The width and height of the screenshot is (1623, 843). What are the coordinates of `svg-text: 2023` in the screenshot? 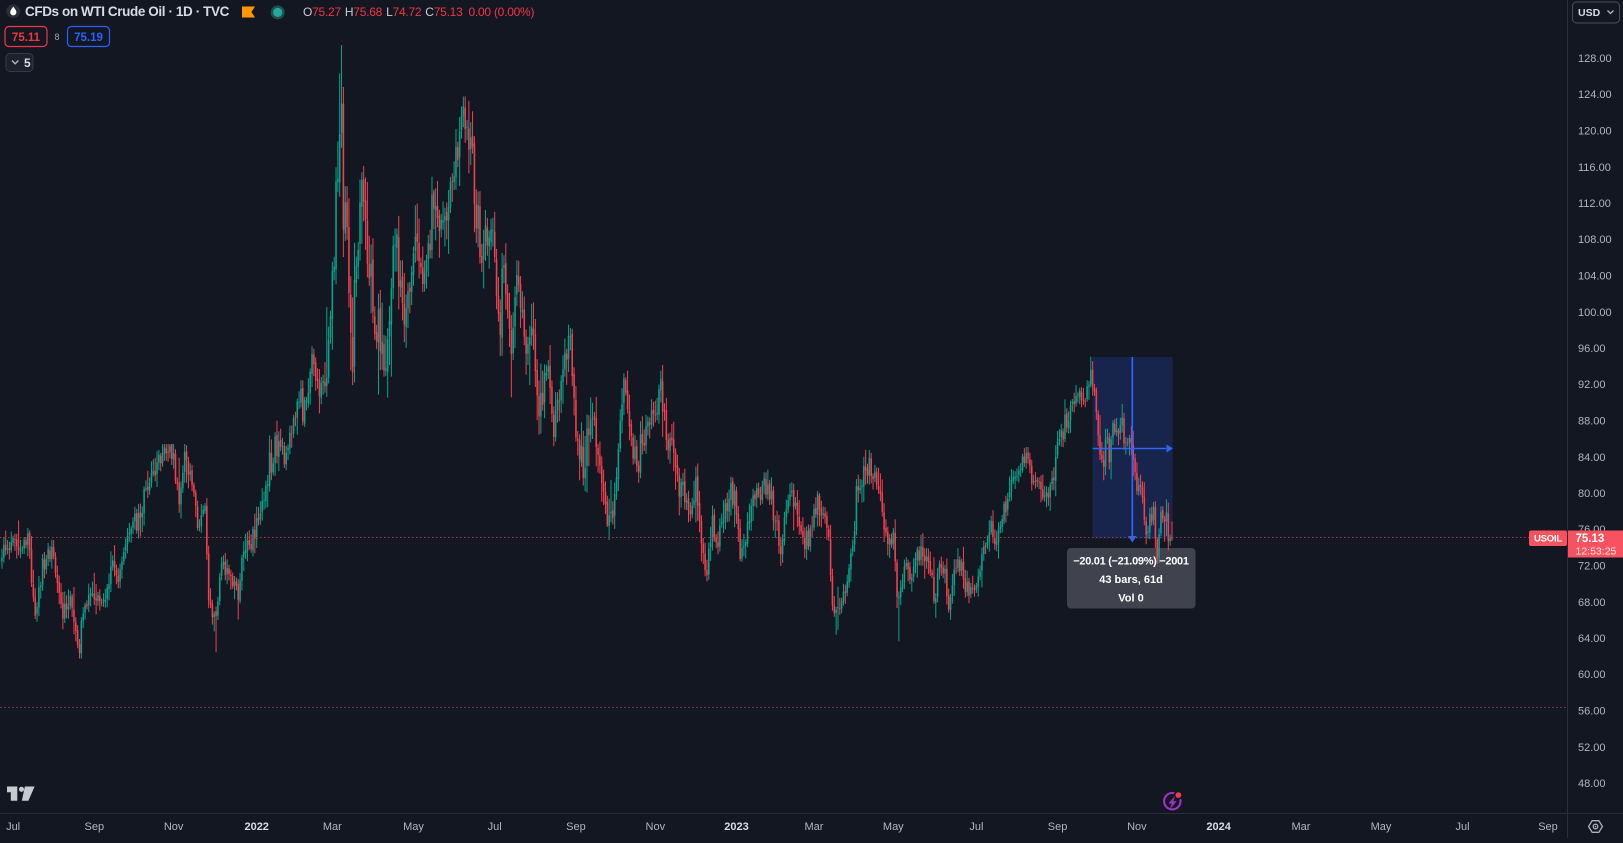 It's located at (736, 827).